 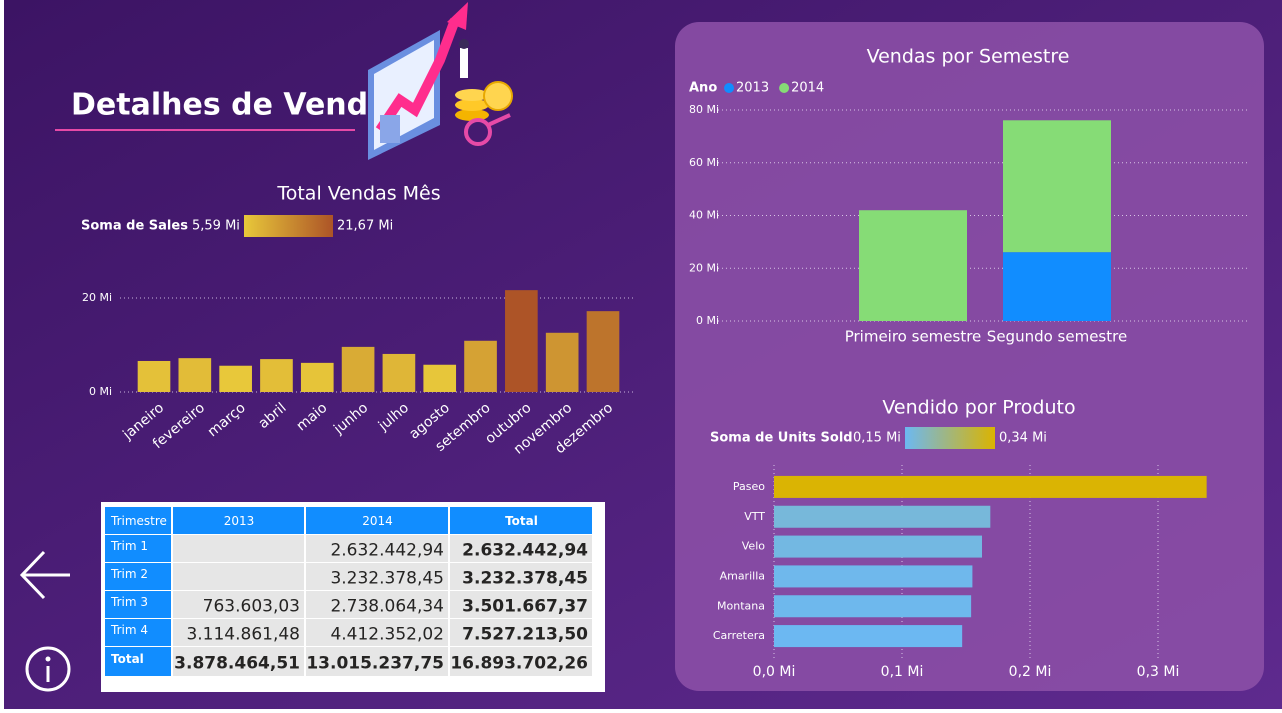 I want to click on table-header: 2013, so click(x=239, y=521).